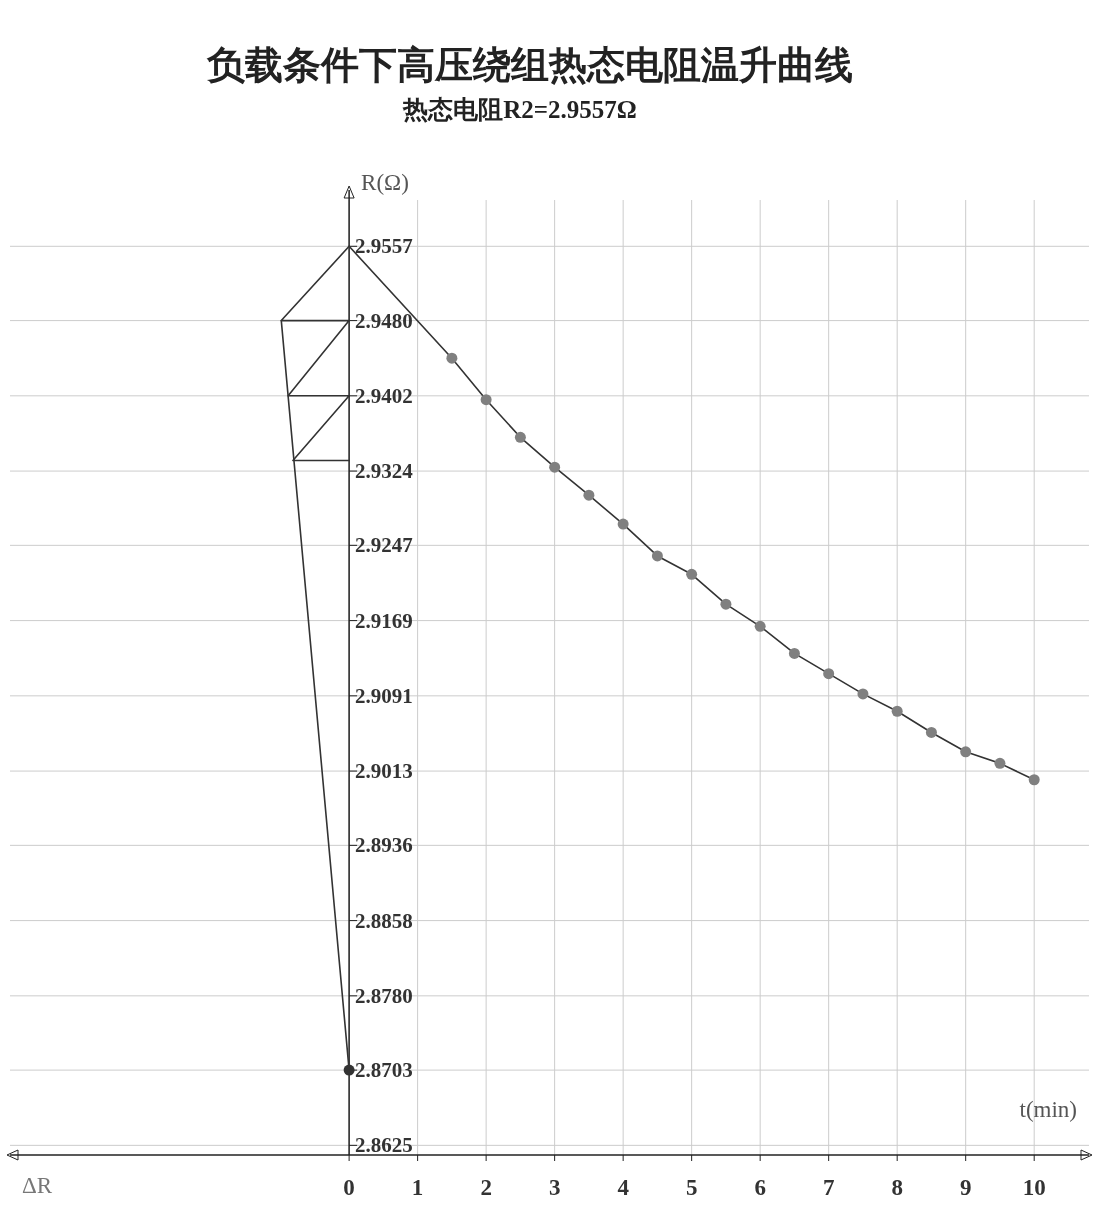 This screenshot has width=1094, height=1219. I want to click on text: ΔR, so click(37, 1185).